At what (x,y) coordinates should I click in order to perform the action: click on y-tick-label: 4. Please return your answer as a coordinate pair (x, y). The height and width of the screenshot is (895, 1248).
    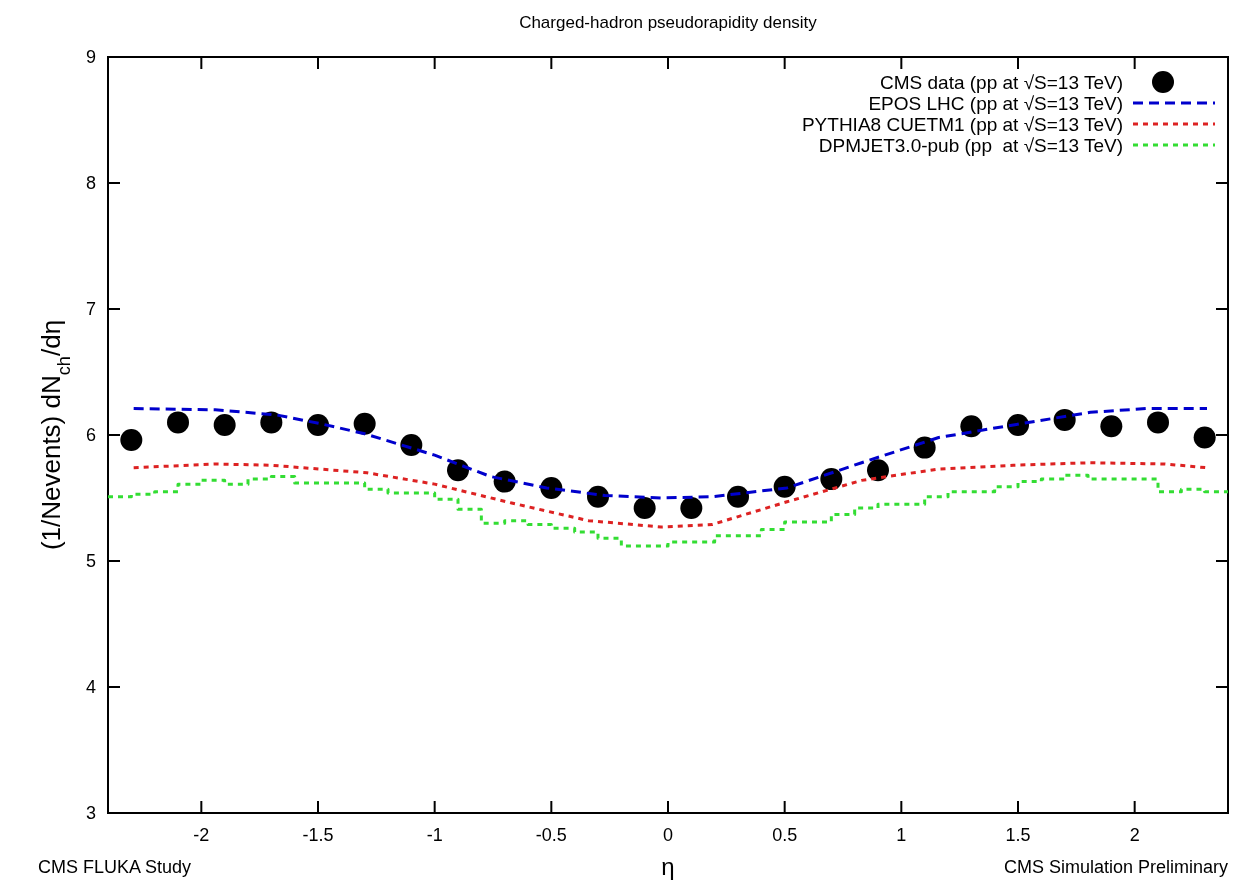
    Looking at the image, I should click on (90, 687).